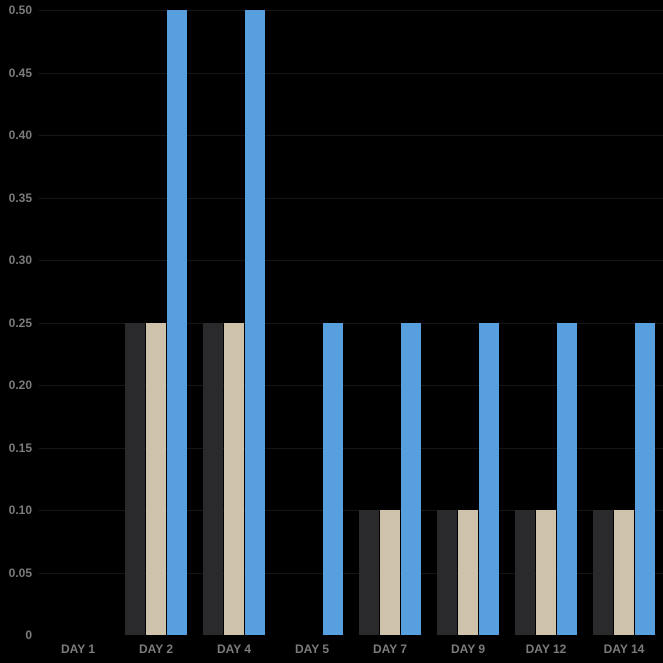 This screenshot has height=663, width=663. I want to click on y-tick-label-0.10: 0.10, so click(20, 510).